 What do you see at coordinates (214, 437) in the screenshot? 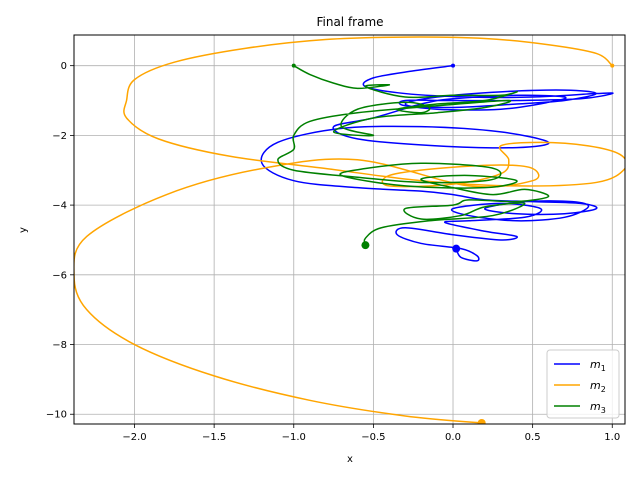
I see `x-tick-label: −1.5` at bounding box center [214, 437].